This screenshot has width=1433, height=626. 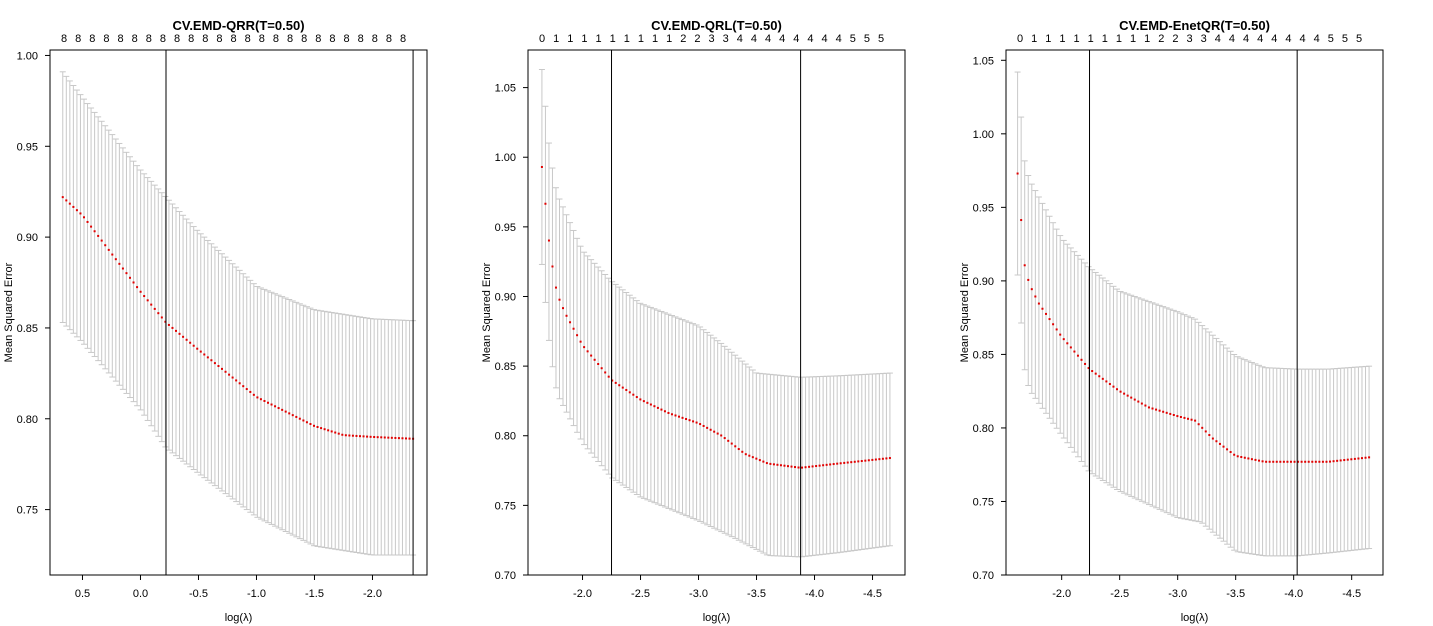 I want to click on y-tick-label: 0.80, so click(x=27, y=420).